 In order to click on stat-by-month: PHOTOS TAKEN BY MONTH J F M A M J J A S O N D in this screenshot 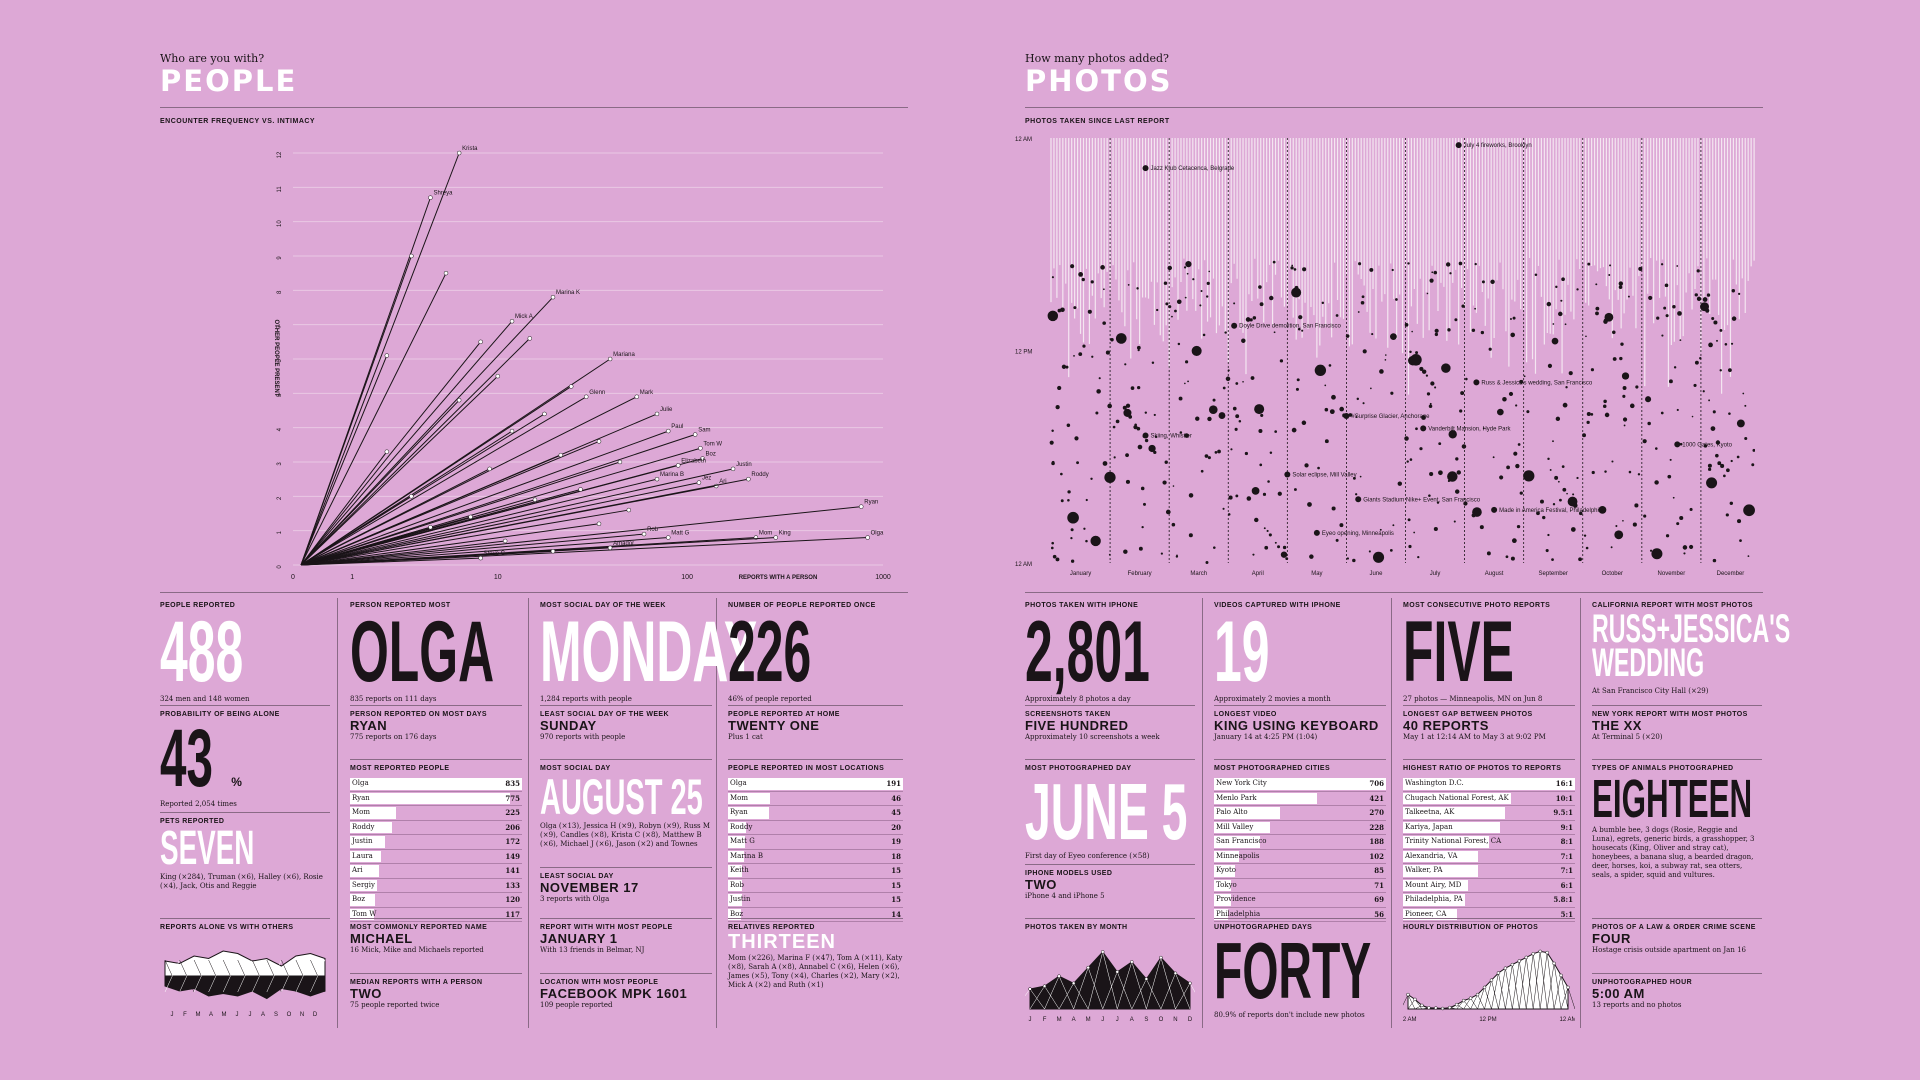, I will do `click(1110, 980)`.